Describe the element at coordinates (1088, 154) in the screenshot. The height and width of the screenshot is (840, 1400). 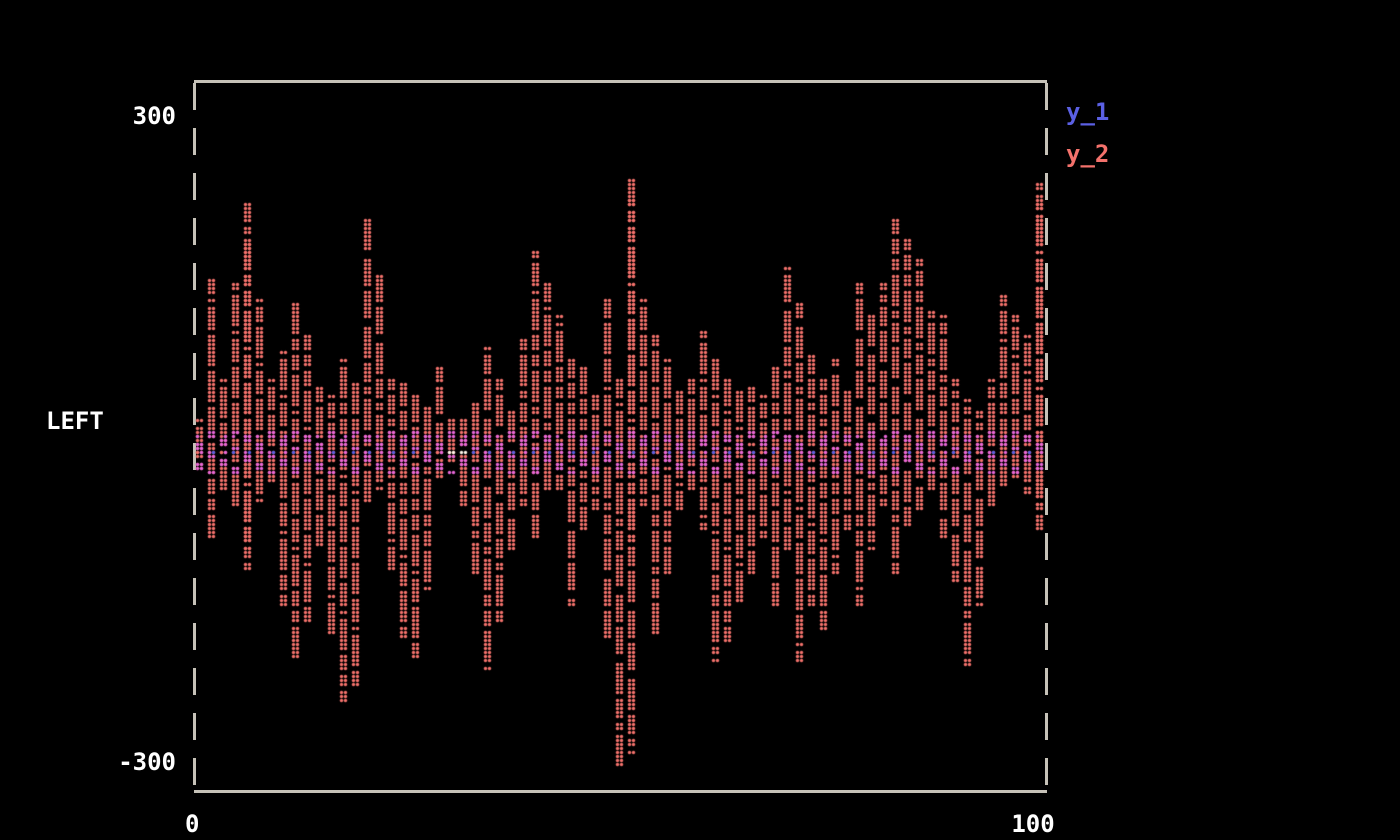
I see `legend-item-y2: y_2` at that location.